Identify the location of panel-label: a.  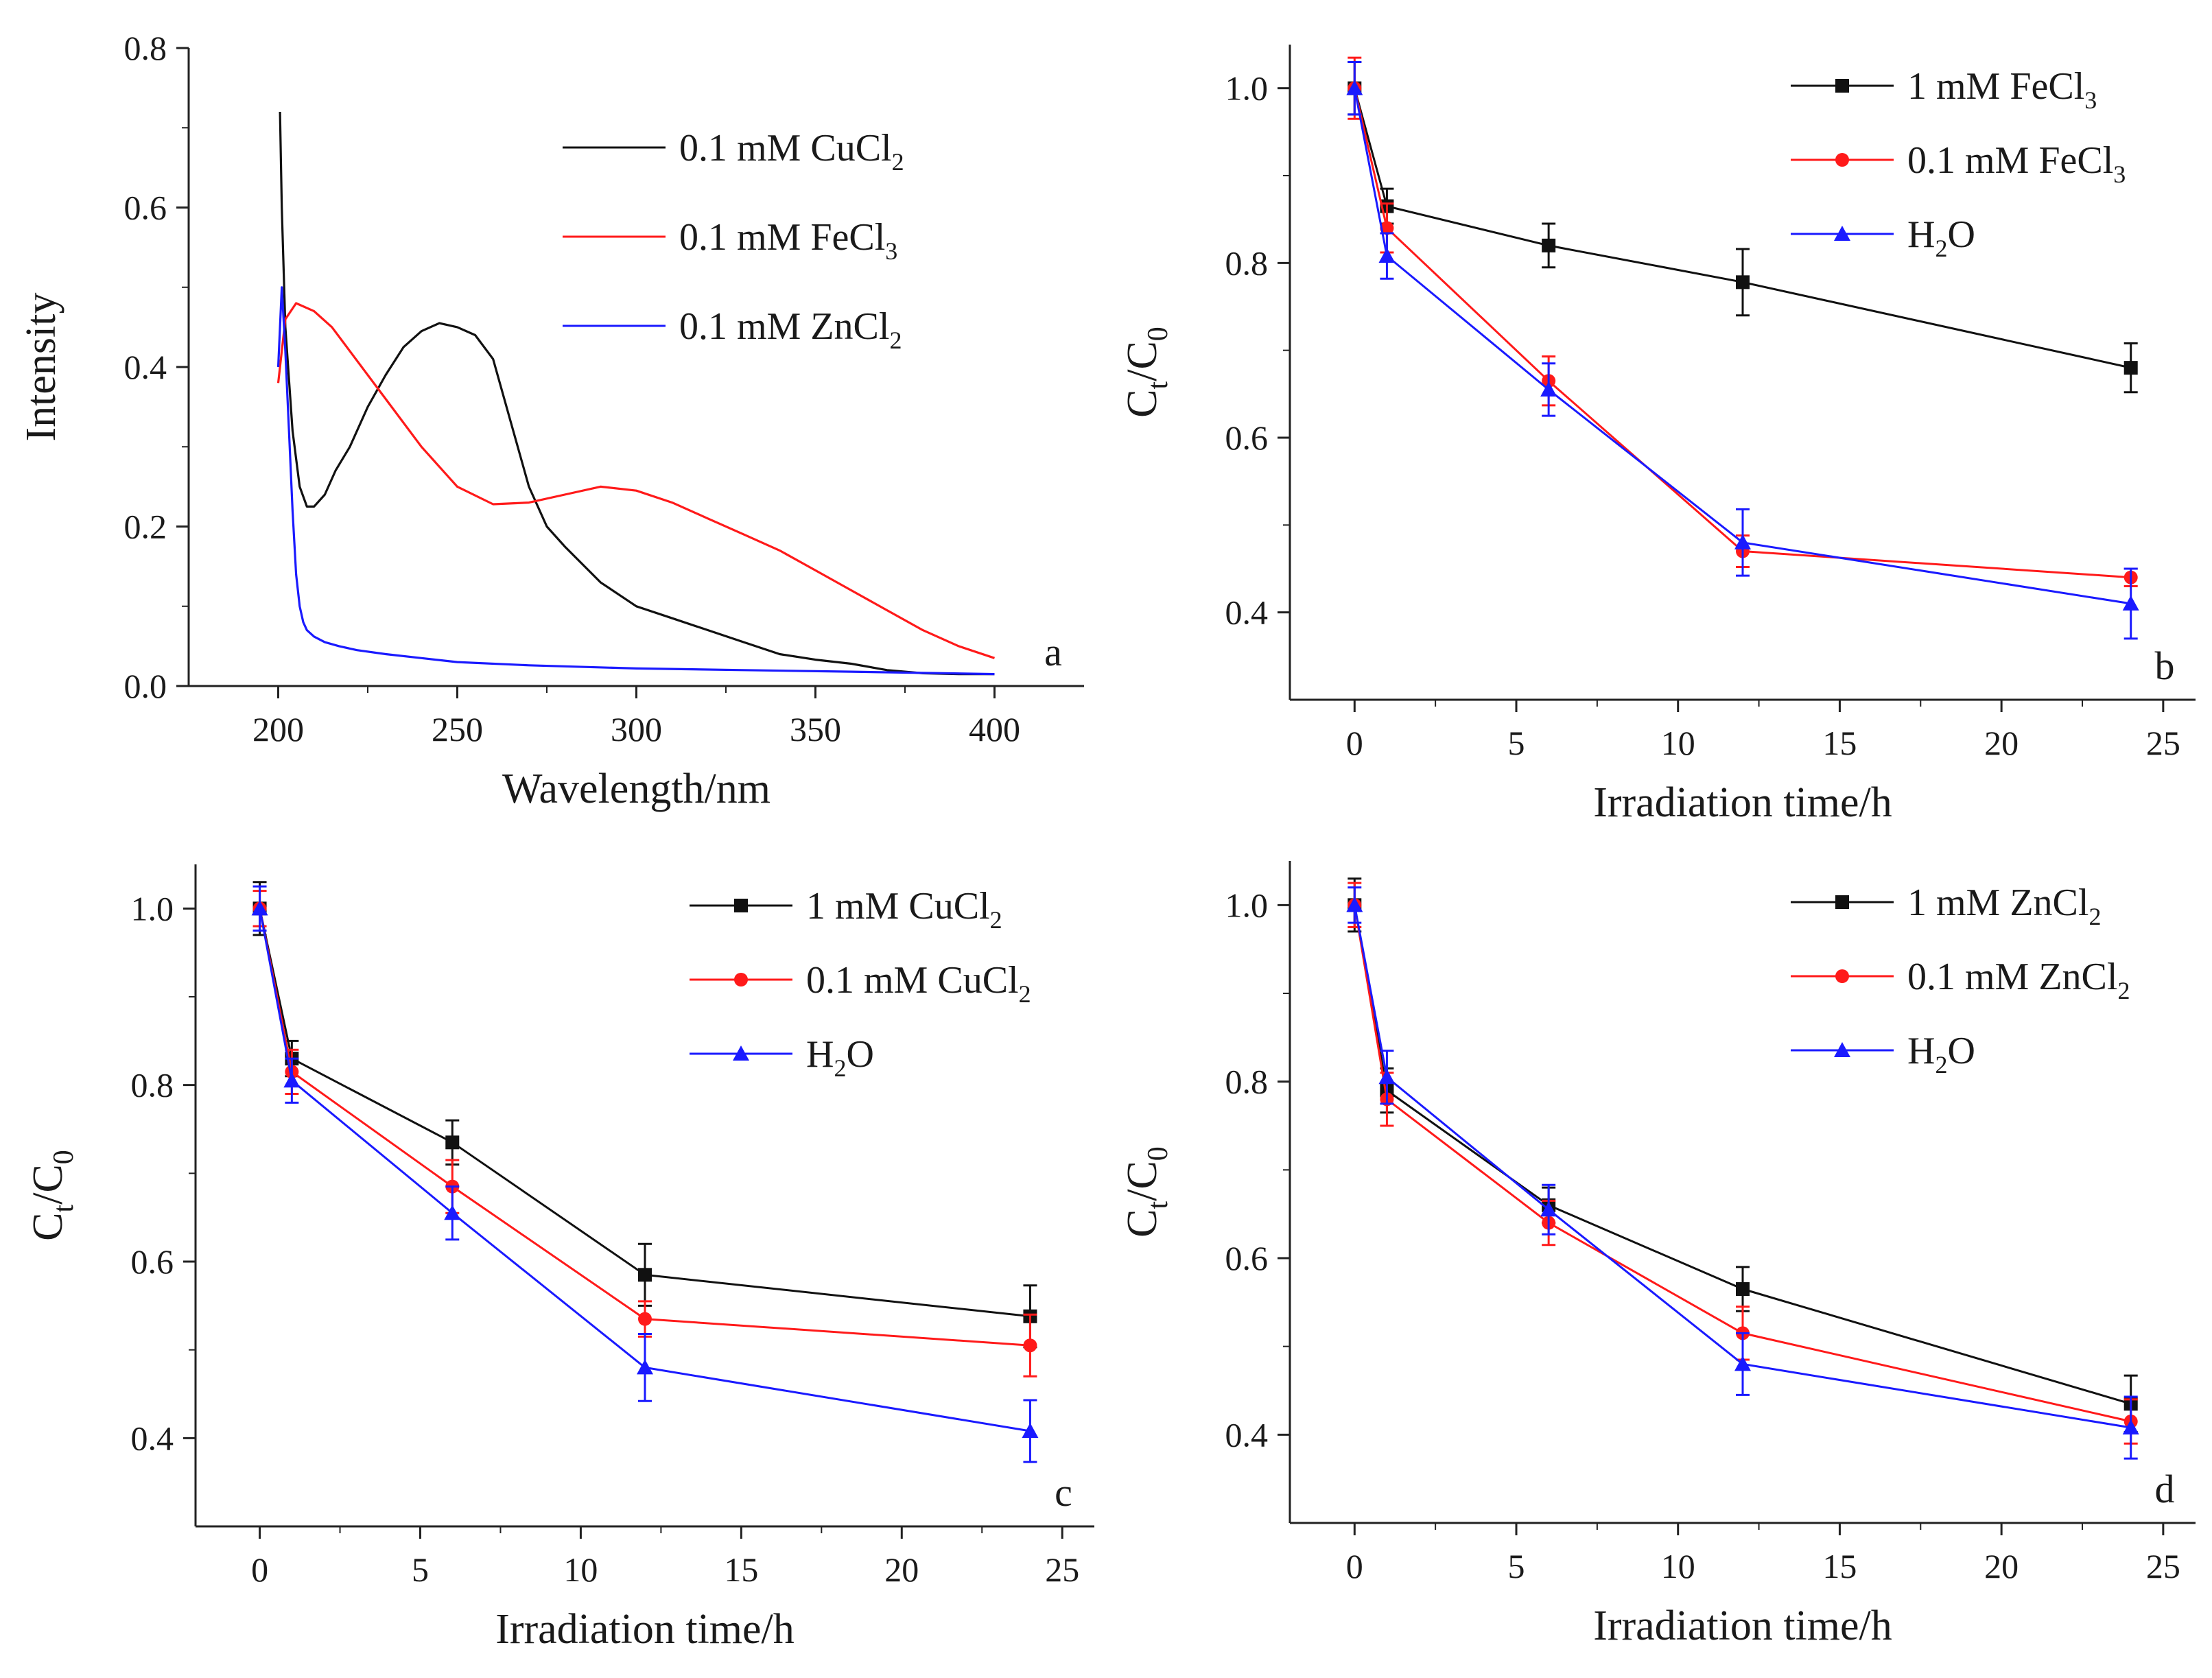
(1053, 652).